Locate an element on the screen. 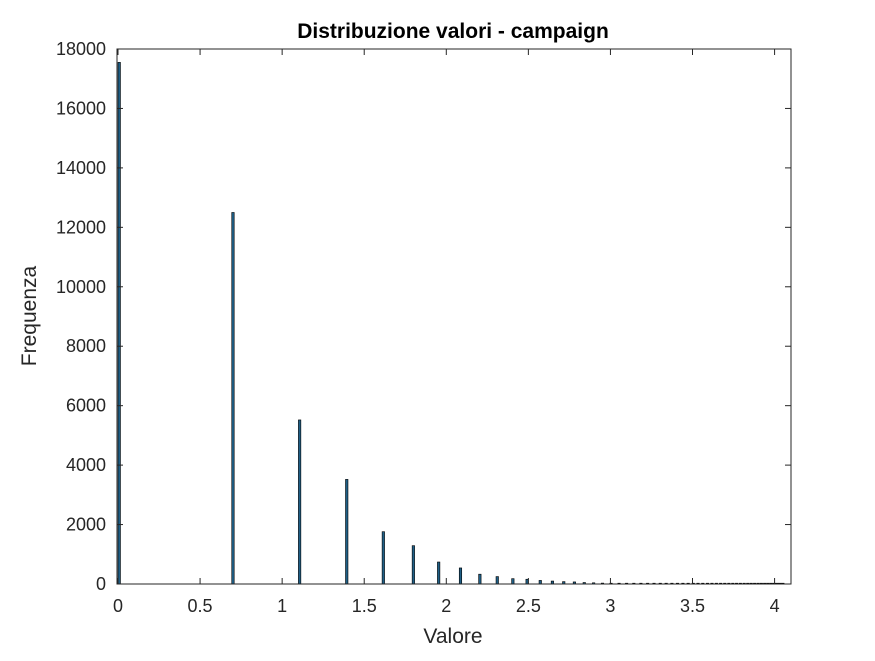  y-tick-label: 10000 is located at coordinates (81, 287).